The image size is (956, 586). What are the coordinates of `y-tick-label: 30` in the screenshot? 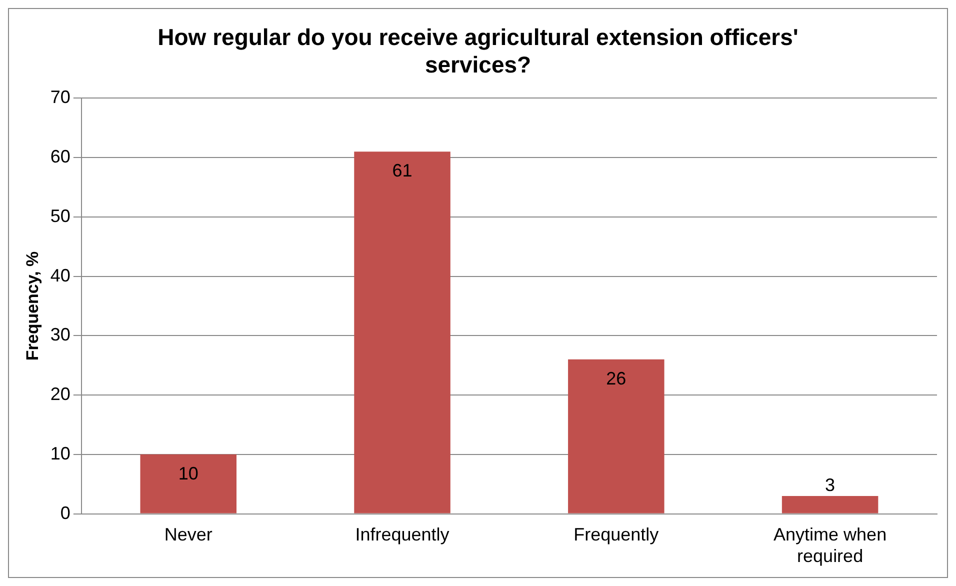 It's located at (60, 334).